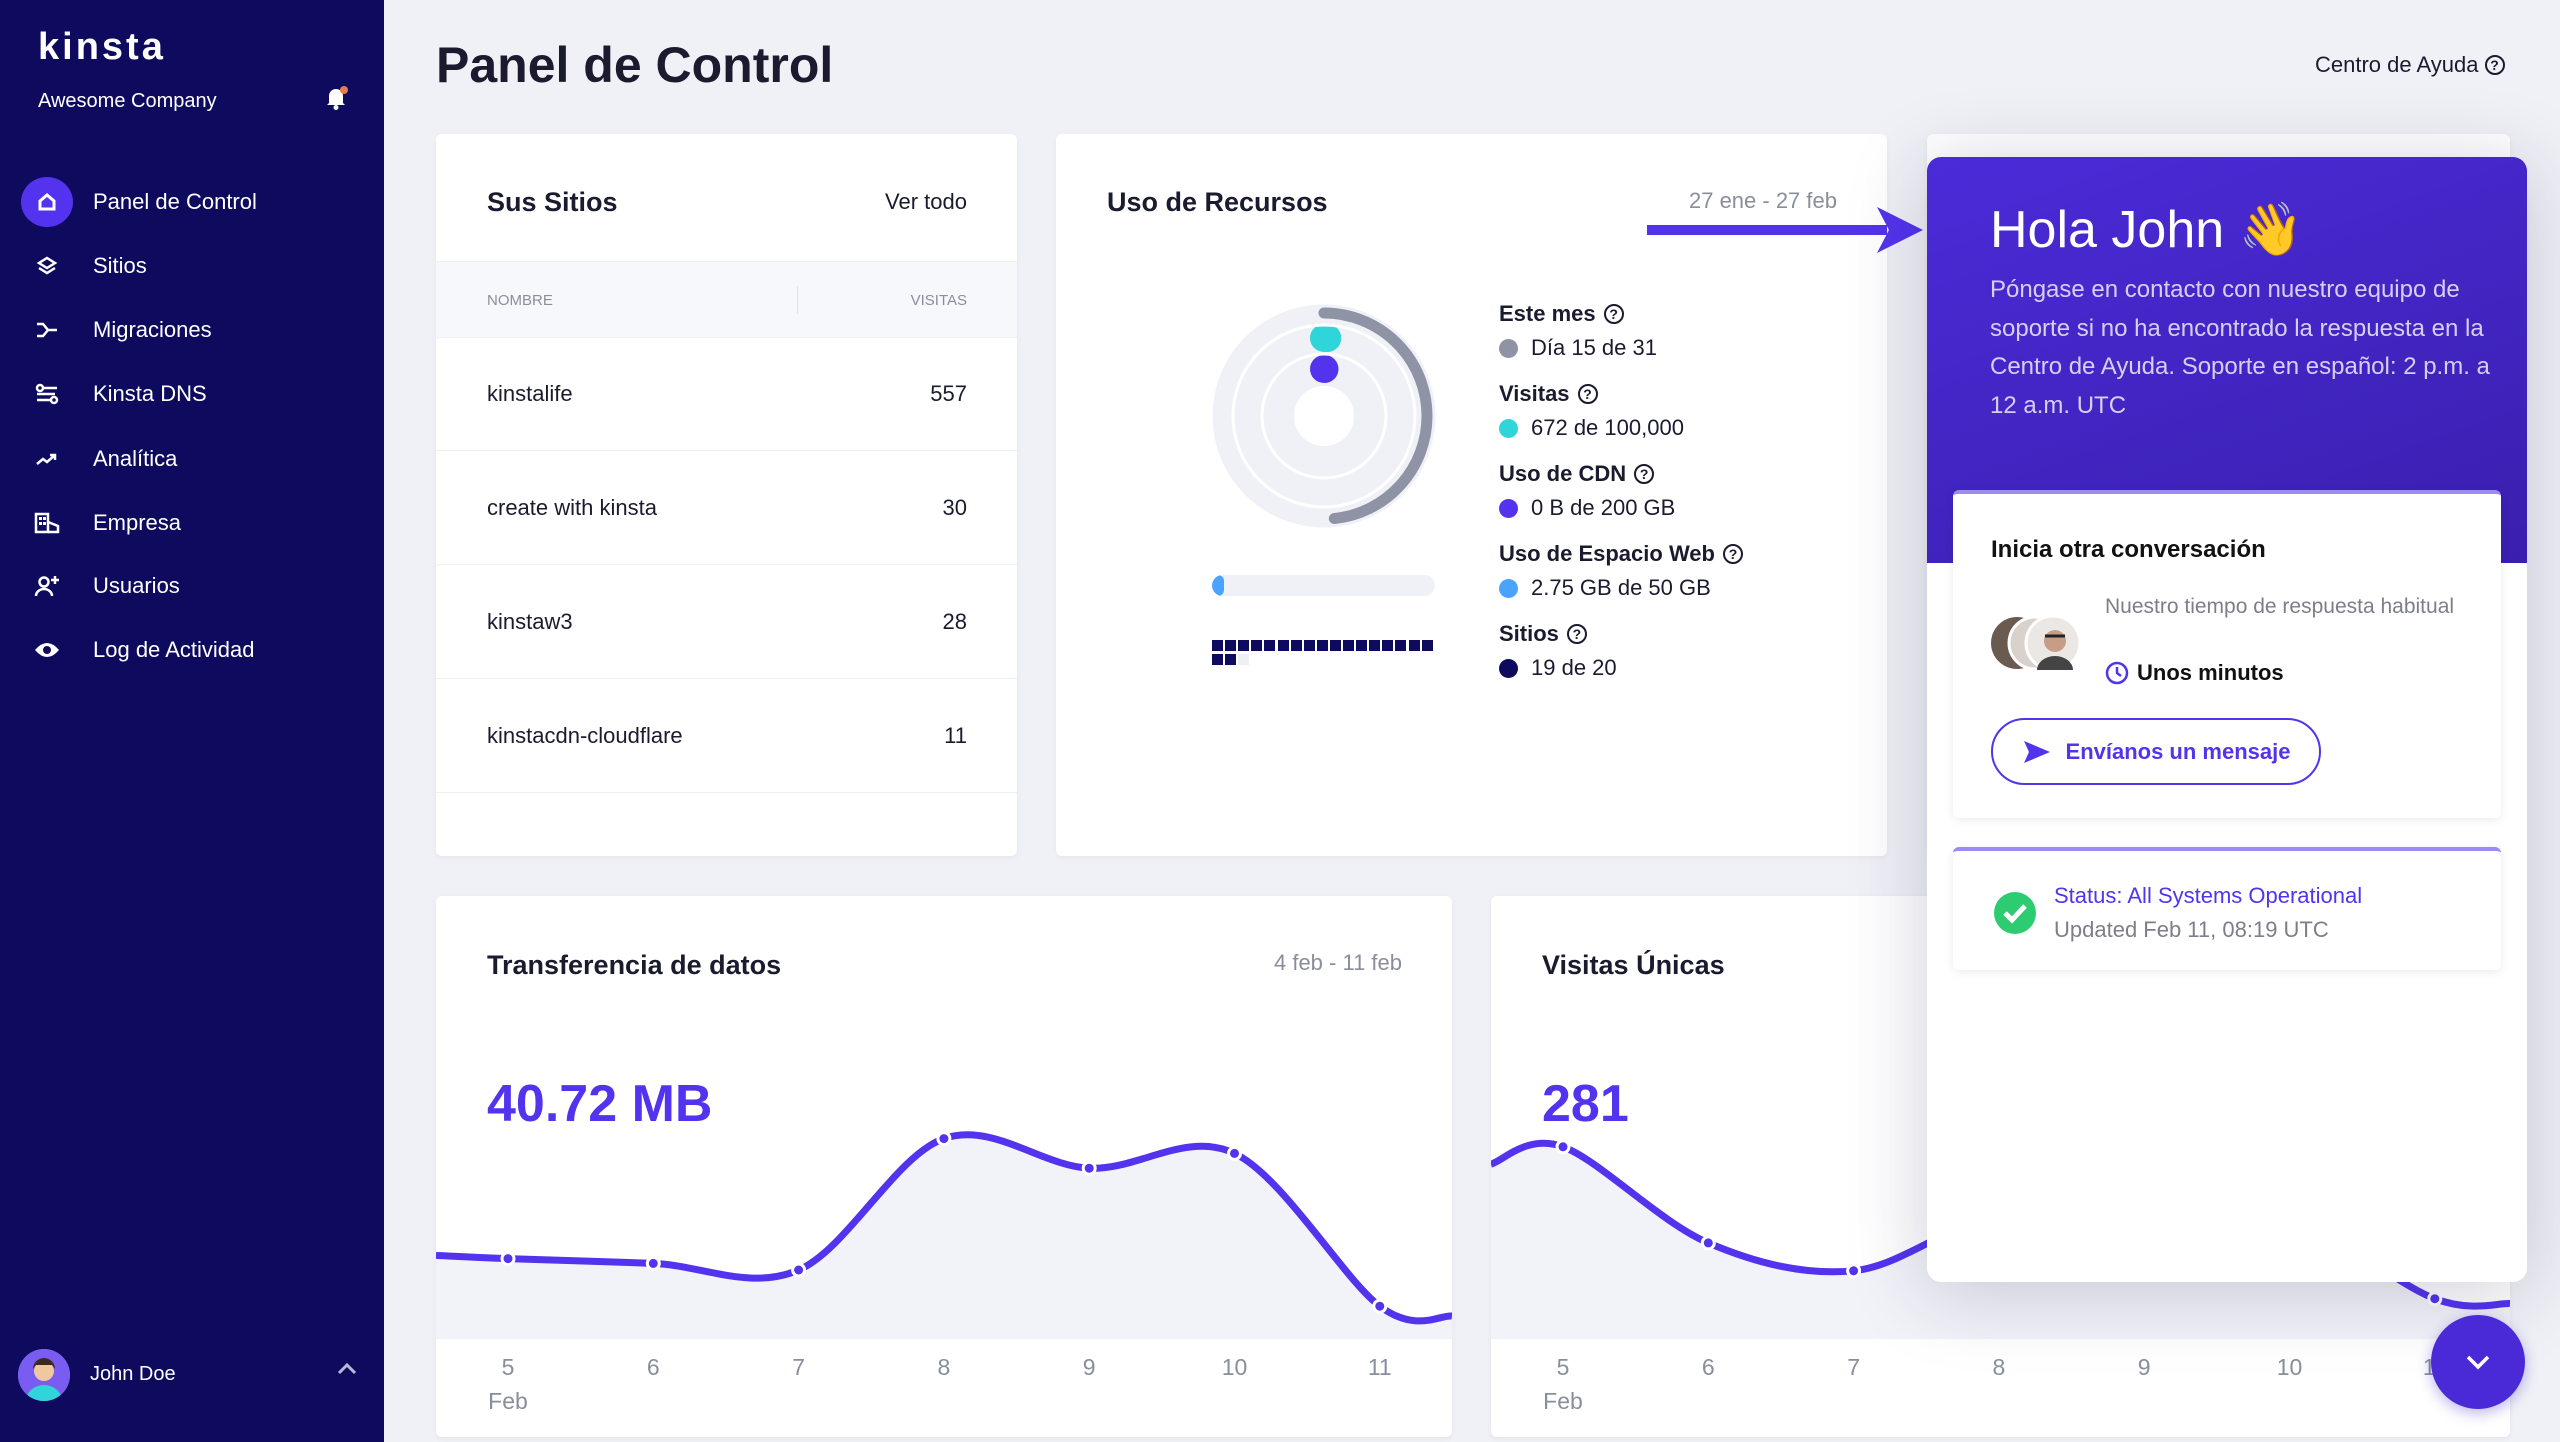 Image resolution: width=2560 pixels, height=1442 pixels. What do you see at coordinates (726, 622) in the screenshot?
I see `table-row: kinstaw3 28` at bounding box center [726, 622].